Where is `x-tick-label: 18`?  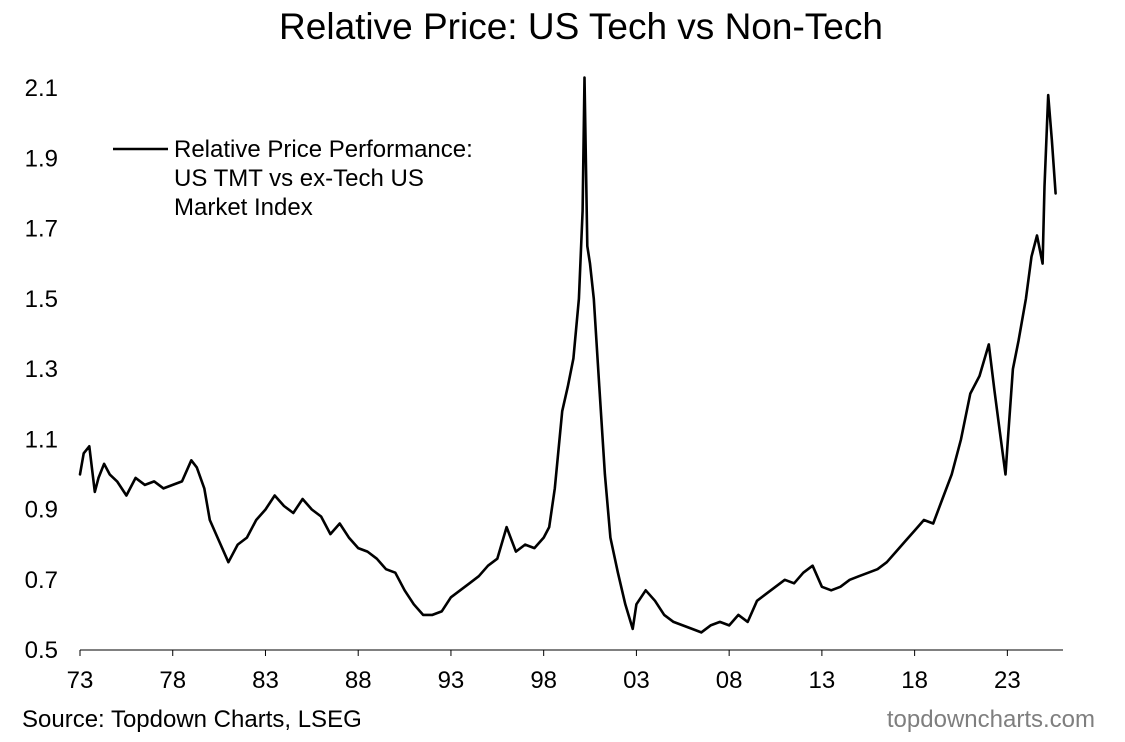
x-tick-label: 18 is located at coordinates (914, 680).